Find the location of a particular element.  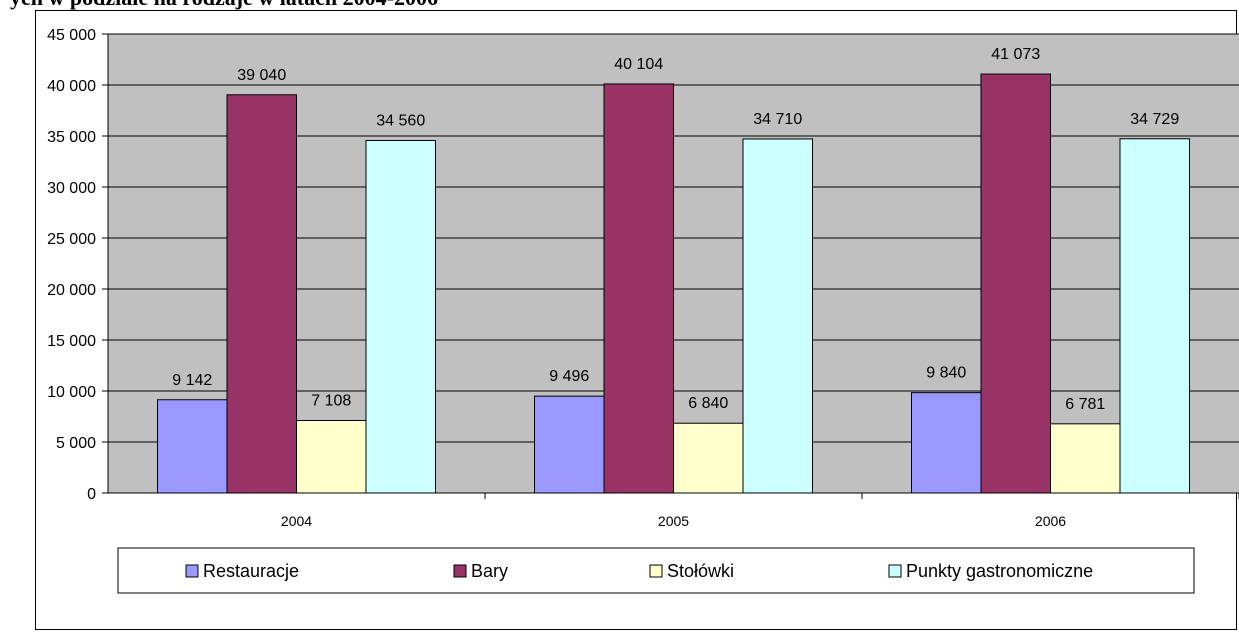

y-tick-label: 45 000 is located at coordinates (71, 35).